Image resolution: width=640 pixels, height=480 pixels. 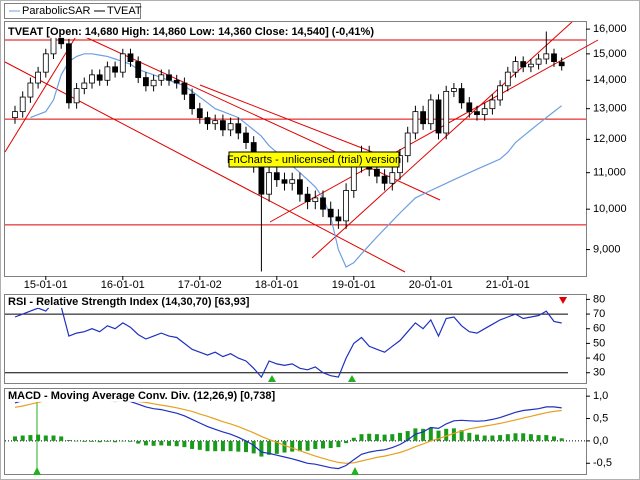 I want to click on legend, so click(x=72, y=11).